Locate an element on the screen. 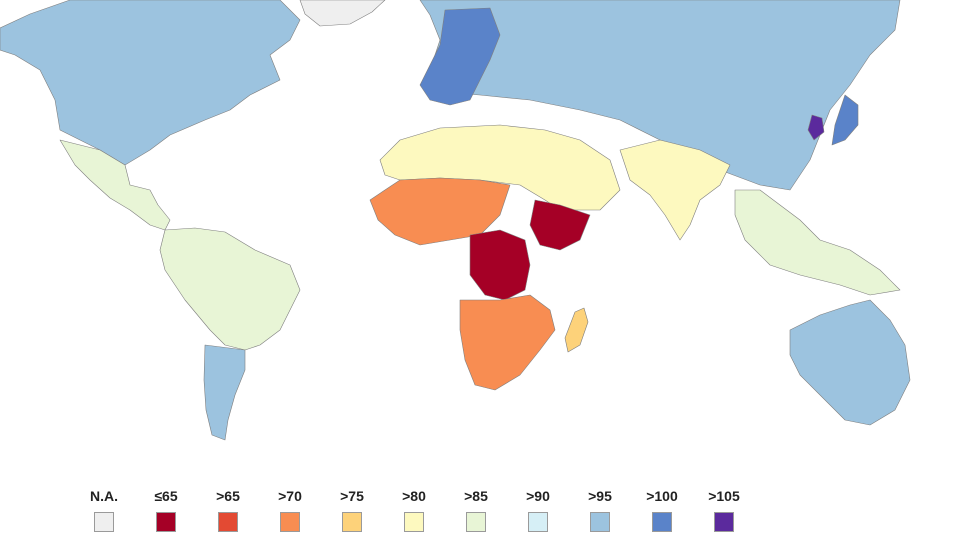 The height and width of the screenshot is (541, 969). legend-item-gt100: >100 is located at coordinates (662, 509).